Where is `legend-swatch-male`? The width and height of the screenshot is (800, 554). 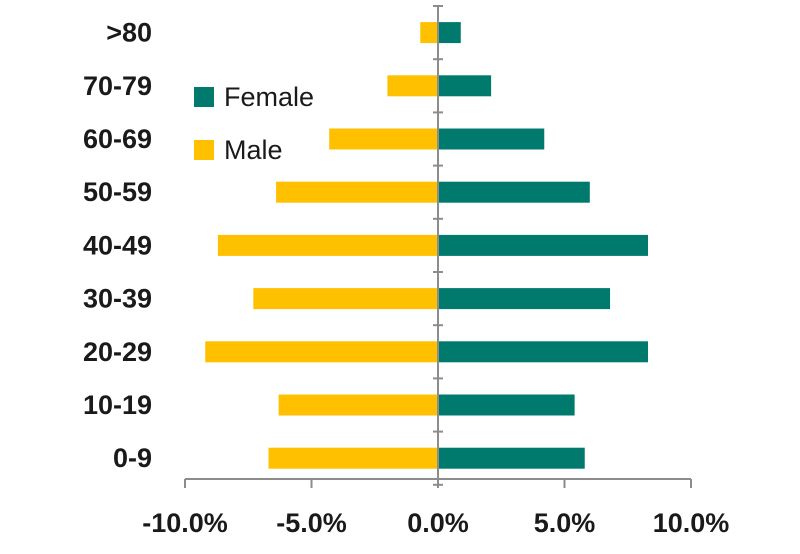 legend-swatch-male is located at coordinates (204, 150).